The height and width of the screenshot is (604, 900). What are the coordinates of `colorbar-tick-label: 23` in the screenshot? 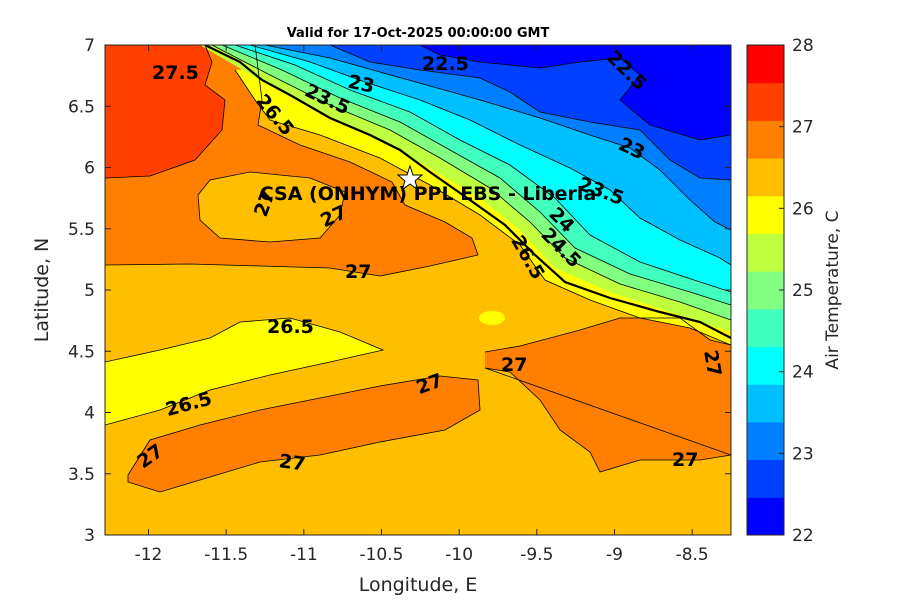 It's located at (803, 454).